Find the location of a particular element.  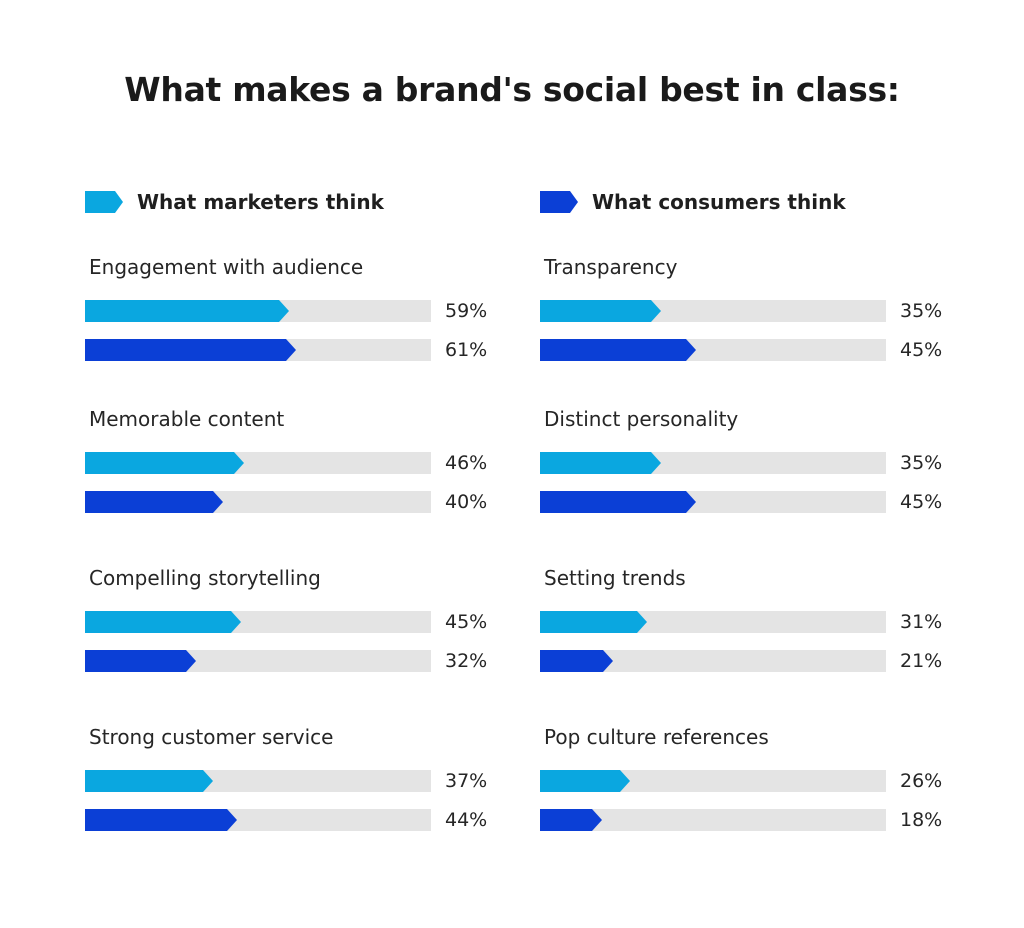

marketers-bar-row: 46% is located at coordinates (295, 463).